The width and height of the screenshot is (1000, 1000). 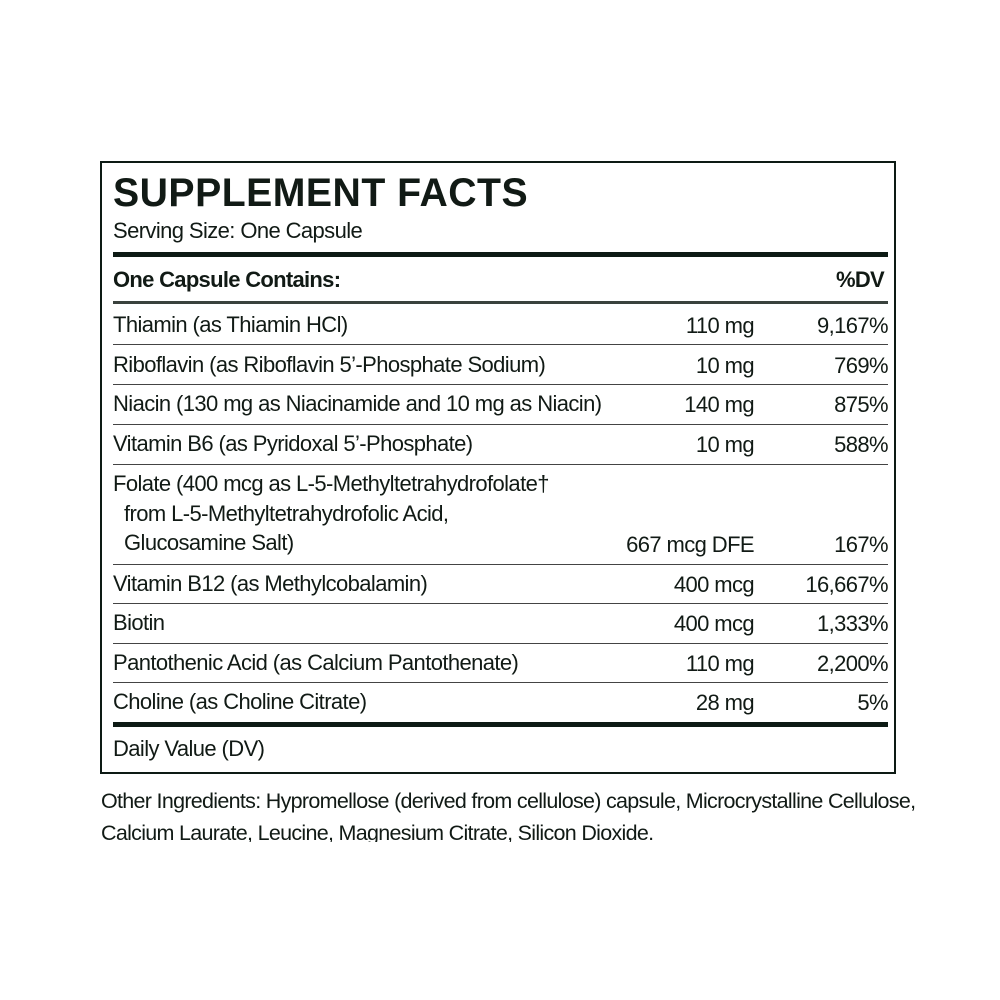 I want to click on nutrient-name: Thiamin (as Thiamin HCl), so click(x=230, y=324).